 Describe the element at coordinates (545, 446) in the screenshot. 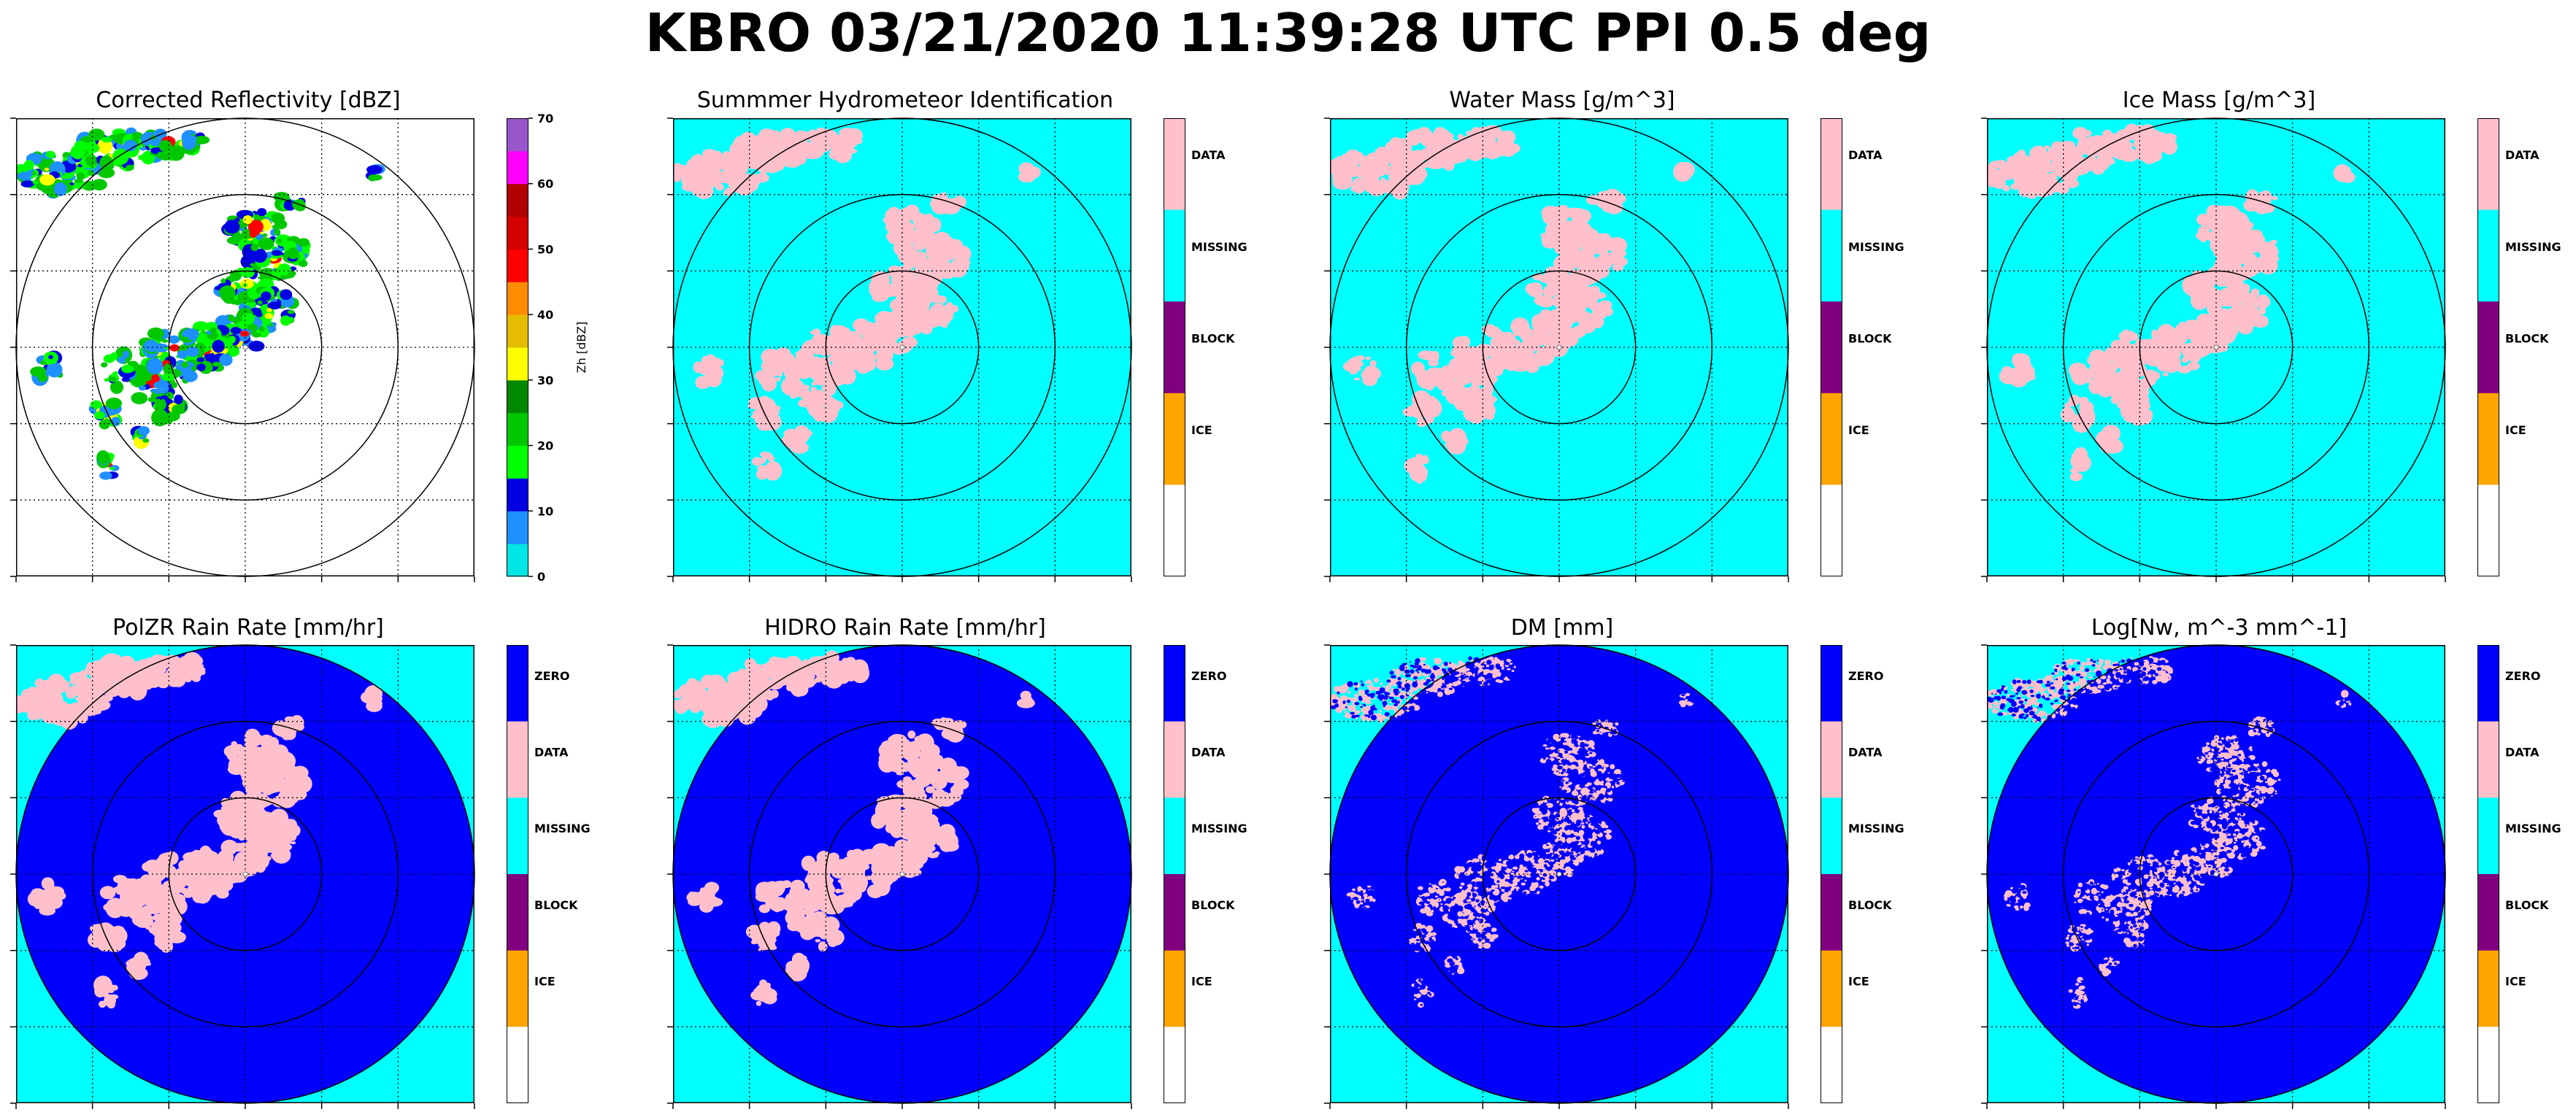

I see `colorbar-tick-label: 20` at that location.